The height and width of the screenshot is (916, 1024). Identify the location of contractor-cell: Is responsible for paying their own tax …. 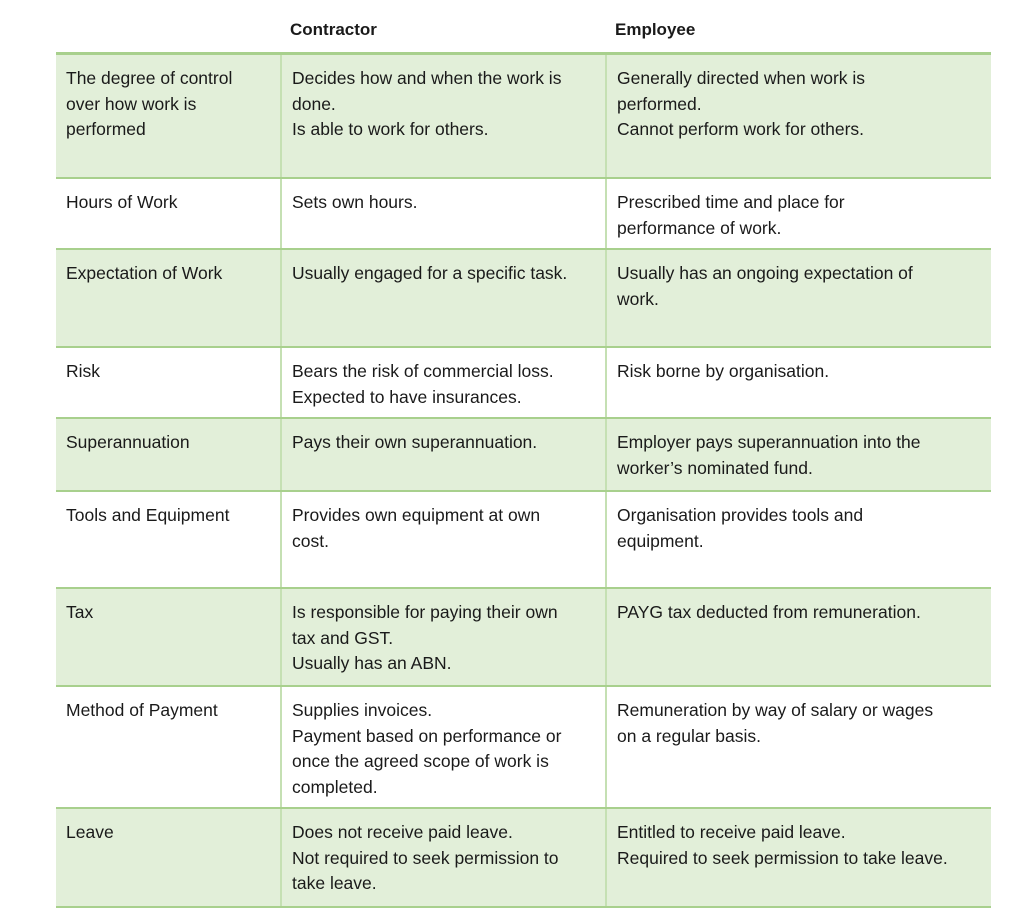
(442, 637).